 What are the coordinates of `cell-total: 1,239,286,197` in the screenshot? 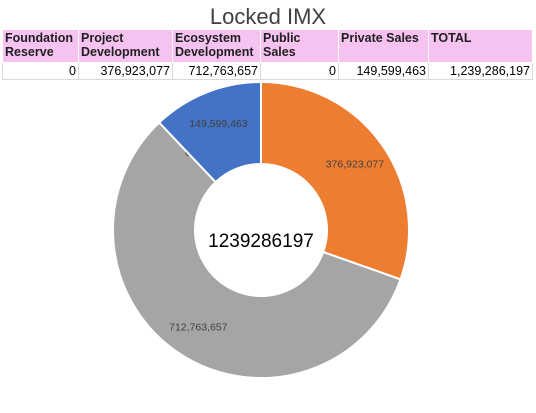 It's located at (480, 71).